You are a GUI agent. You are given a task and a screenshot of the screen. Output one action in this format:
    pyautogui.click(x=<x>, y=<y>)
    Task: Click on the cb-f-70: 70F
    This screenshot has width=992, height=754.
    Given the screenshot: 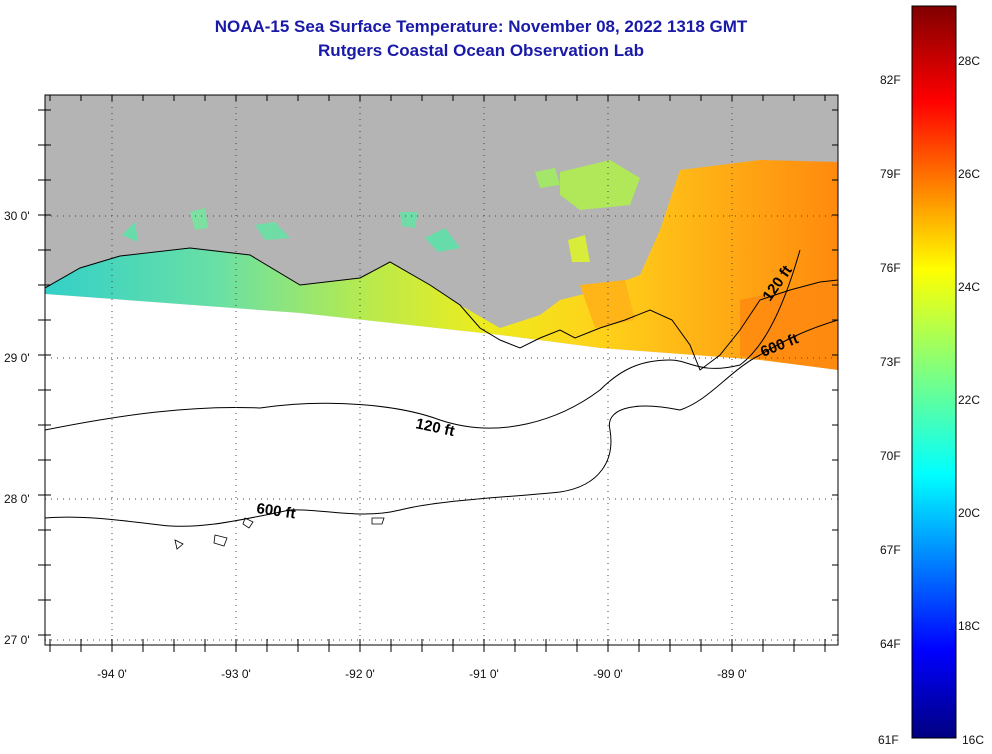 What is the action you would take?
    pyautogui.click(x=890, y=456)
    